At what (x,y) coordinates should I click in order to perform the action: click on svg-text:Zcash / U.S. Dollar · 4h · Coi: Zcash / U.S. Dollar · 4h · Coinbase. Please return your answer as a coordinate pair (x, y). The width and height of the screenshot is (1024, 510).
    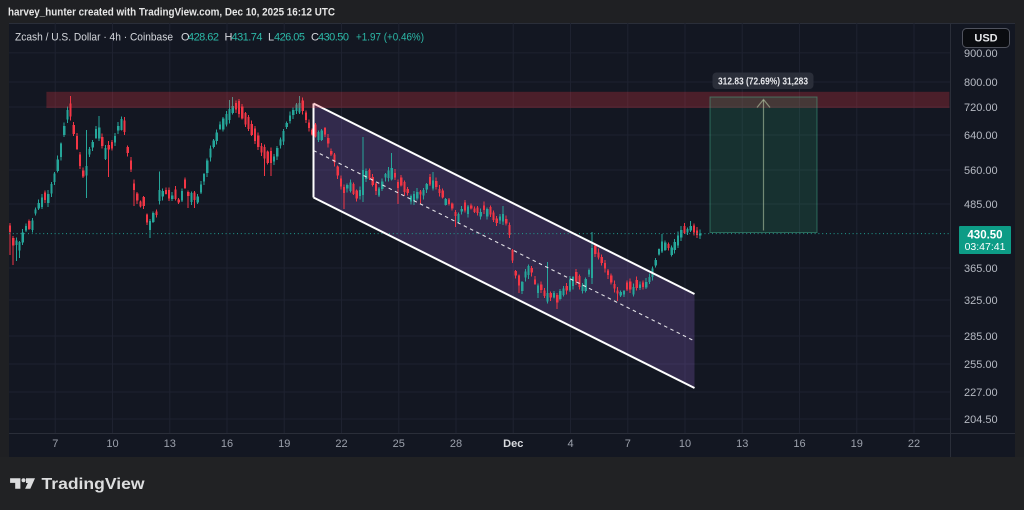
    Looking at the image, I should click on (94, 38).